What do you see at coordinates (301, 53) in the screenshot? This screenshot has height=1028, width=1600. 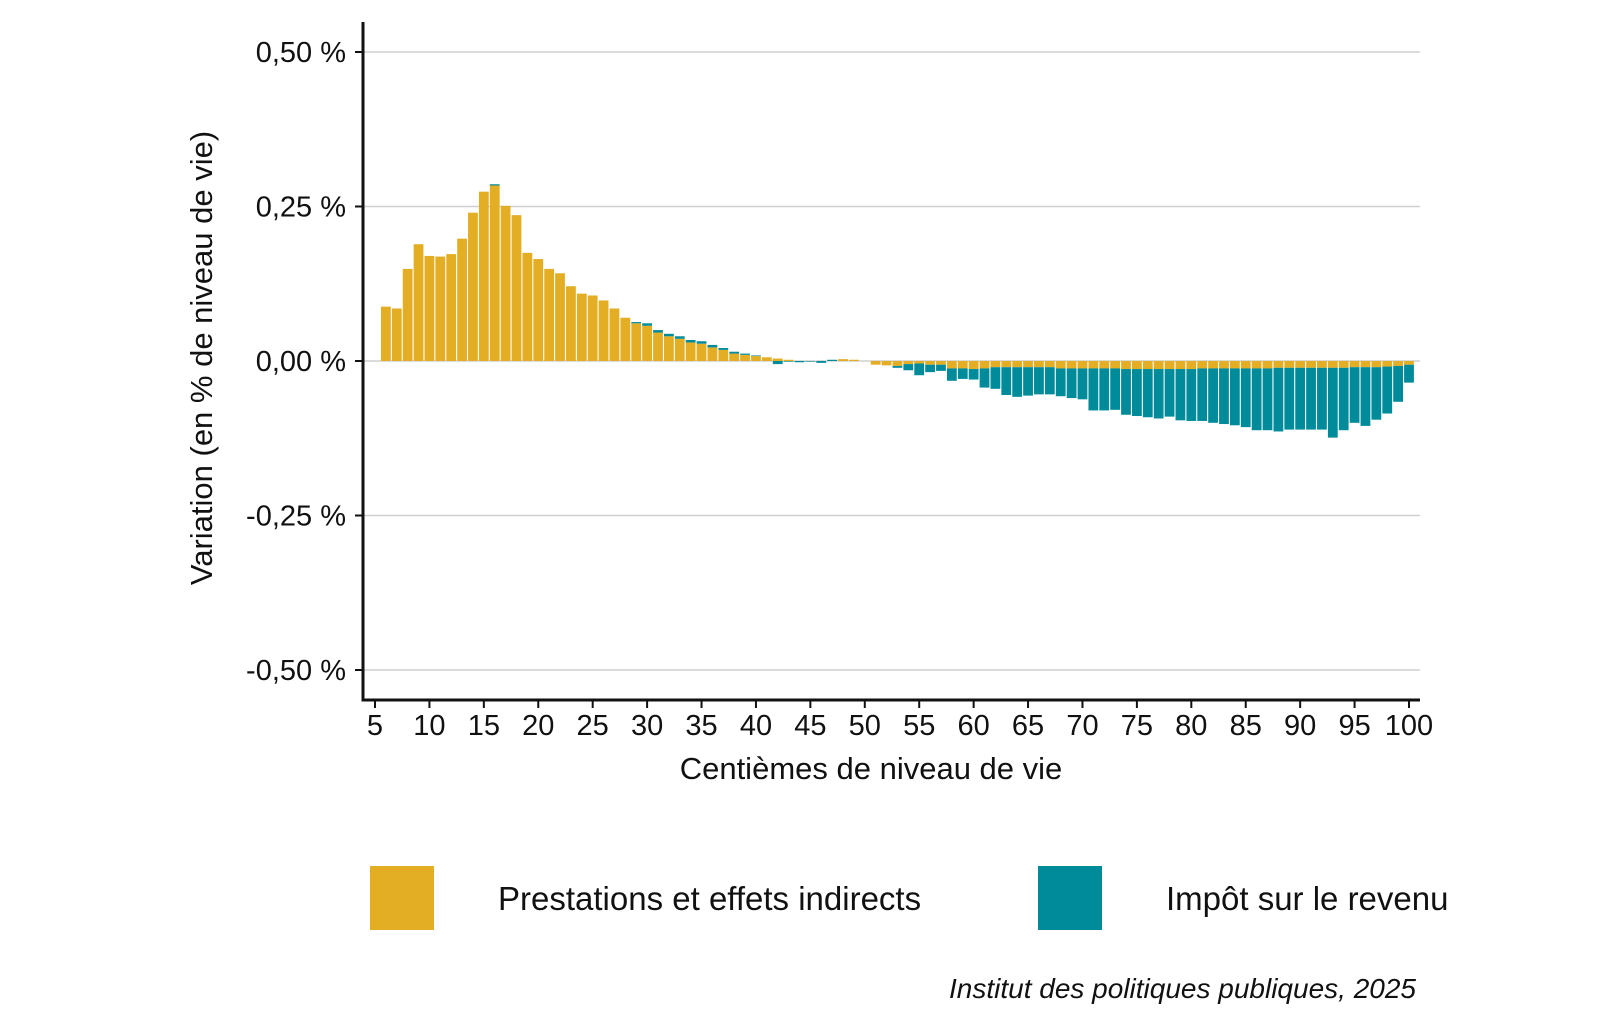 I see `y-tick-label-4: 0,50 %` at bounding box center [301, 53].